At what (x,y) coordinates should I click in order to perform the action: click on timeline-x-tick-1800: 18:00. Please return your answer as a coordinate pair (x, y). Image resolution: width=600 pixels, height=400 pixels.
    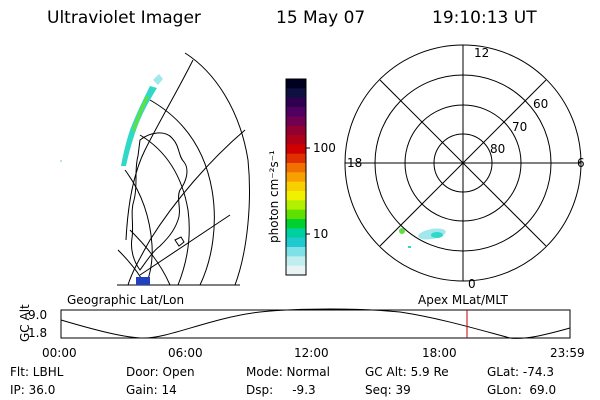
    Looking at the image, I should click on (439, 353).